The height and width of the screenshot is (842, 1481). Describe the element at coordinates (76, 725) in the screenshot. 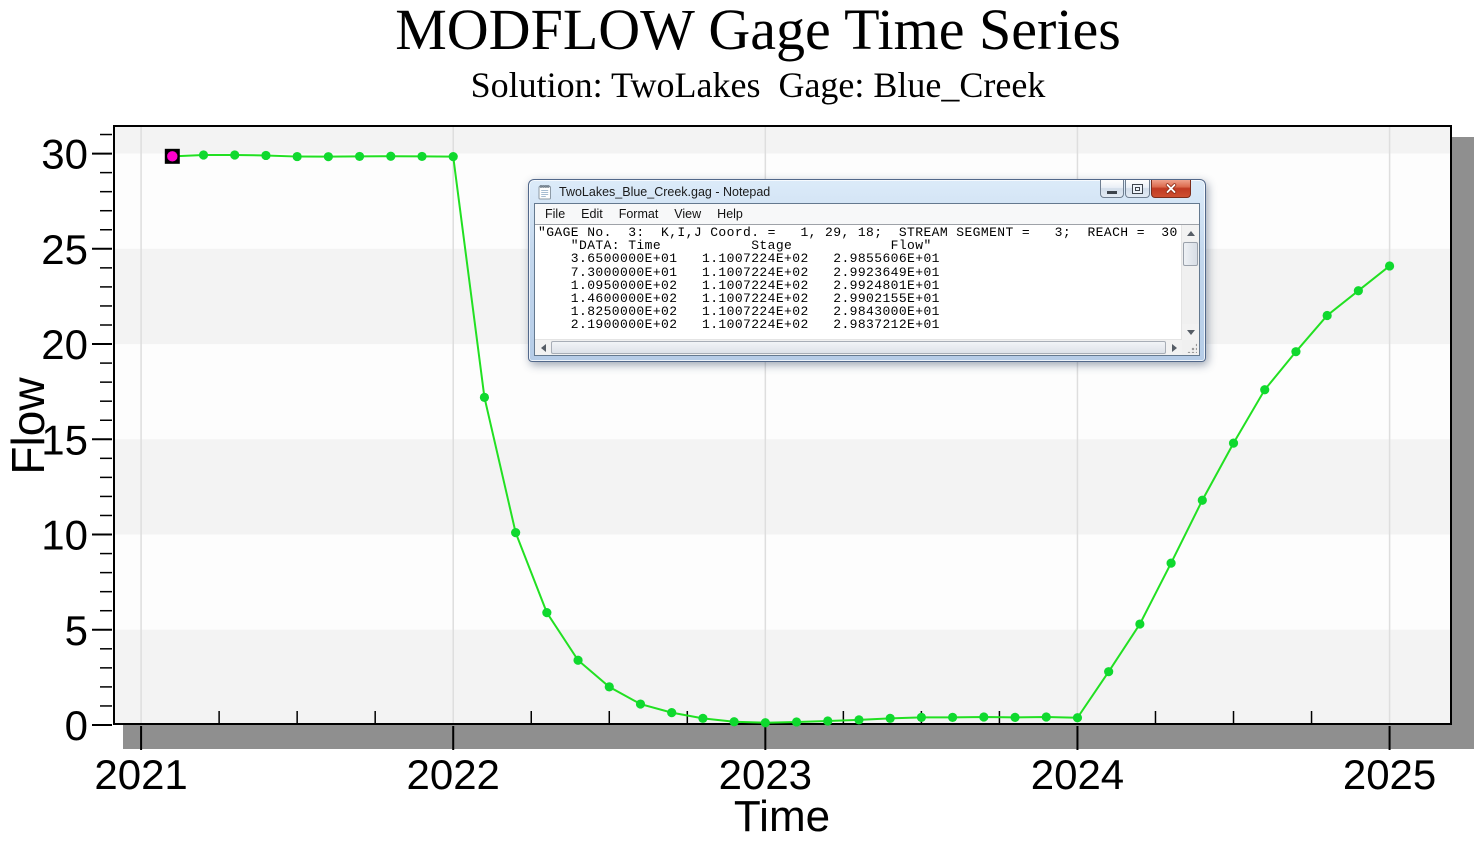

I see `y-tick-label: 0` at that location.